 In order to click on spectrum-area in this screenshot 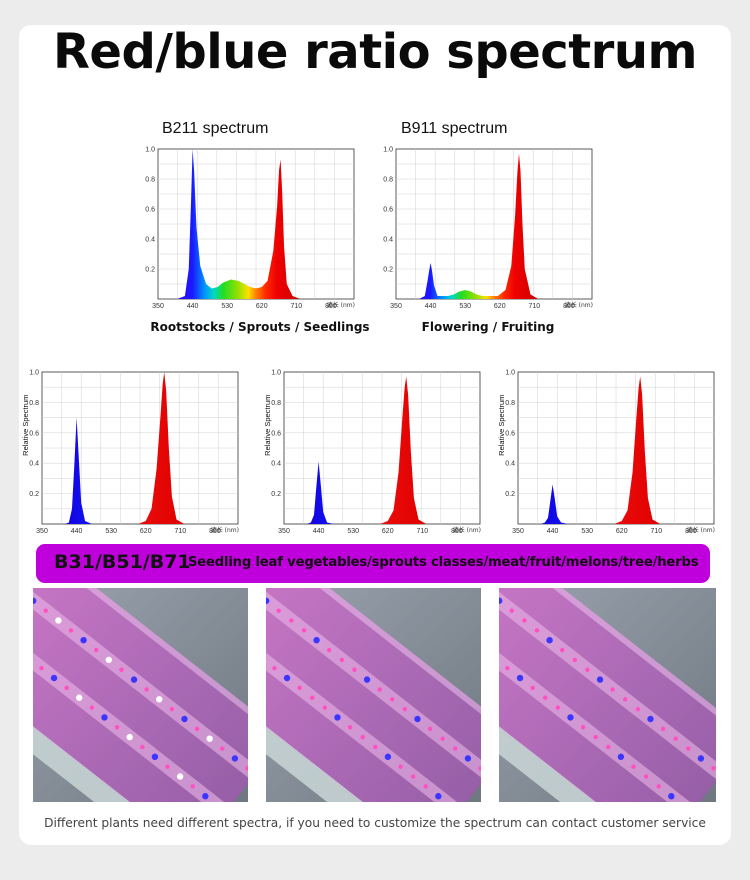, I will do `click(121, 448)`.